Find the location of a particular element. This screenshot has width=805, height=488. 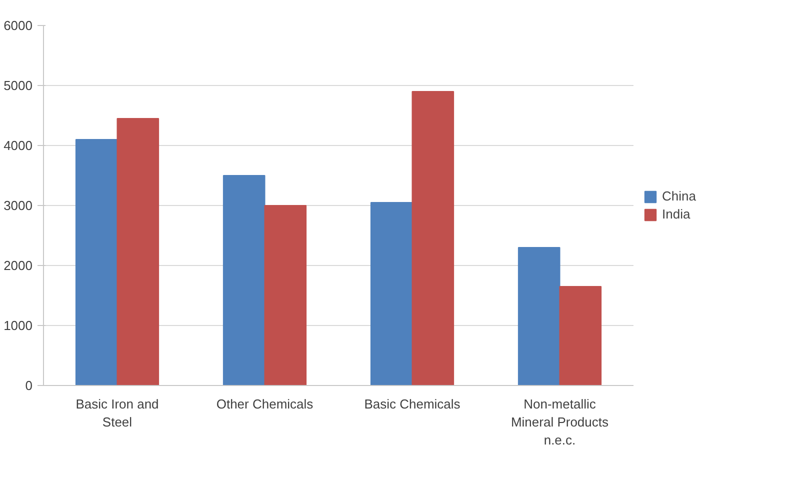

x-tick-label: Non-metallic Mineral Products n.e.c. is located at coordinates (560, 422).